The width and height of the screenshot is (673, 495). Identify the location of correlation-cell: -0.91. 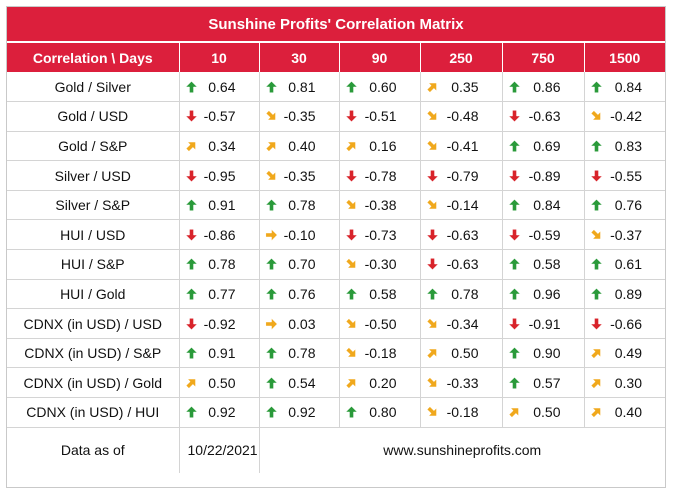
(543, 323).